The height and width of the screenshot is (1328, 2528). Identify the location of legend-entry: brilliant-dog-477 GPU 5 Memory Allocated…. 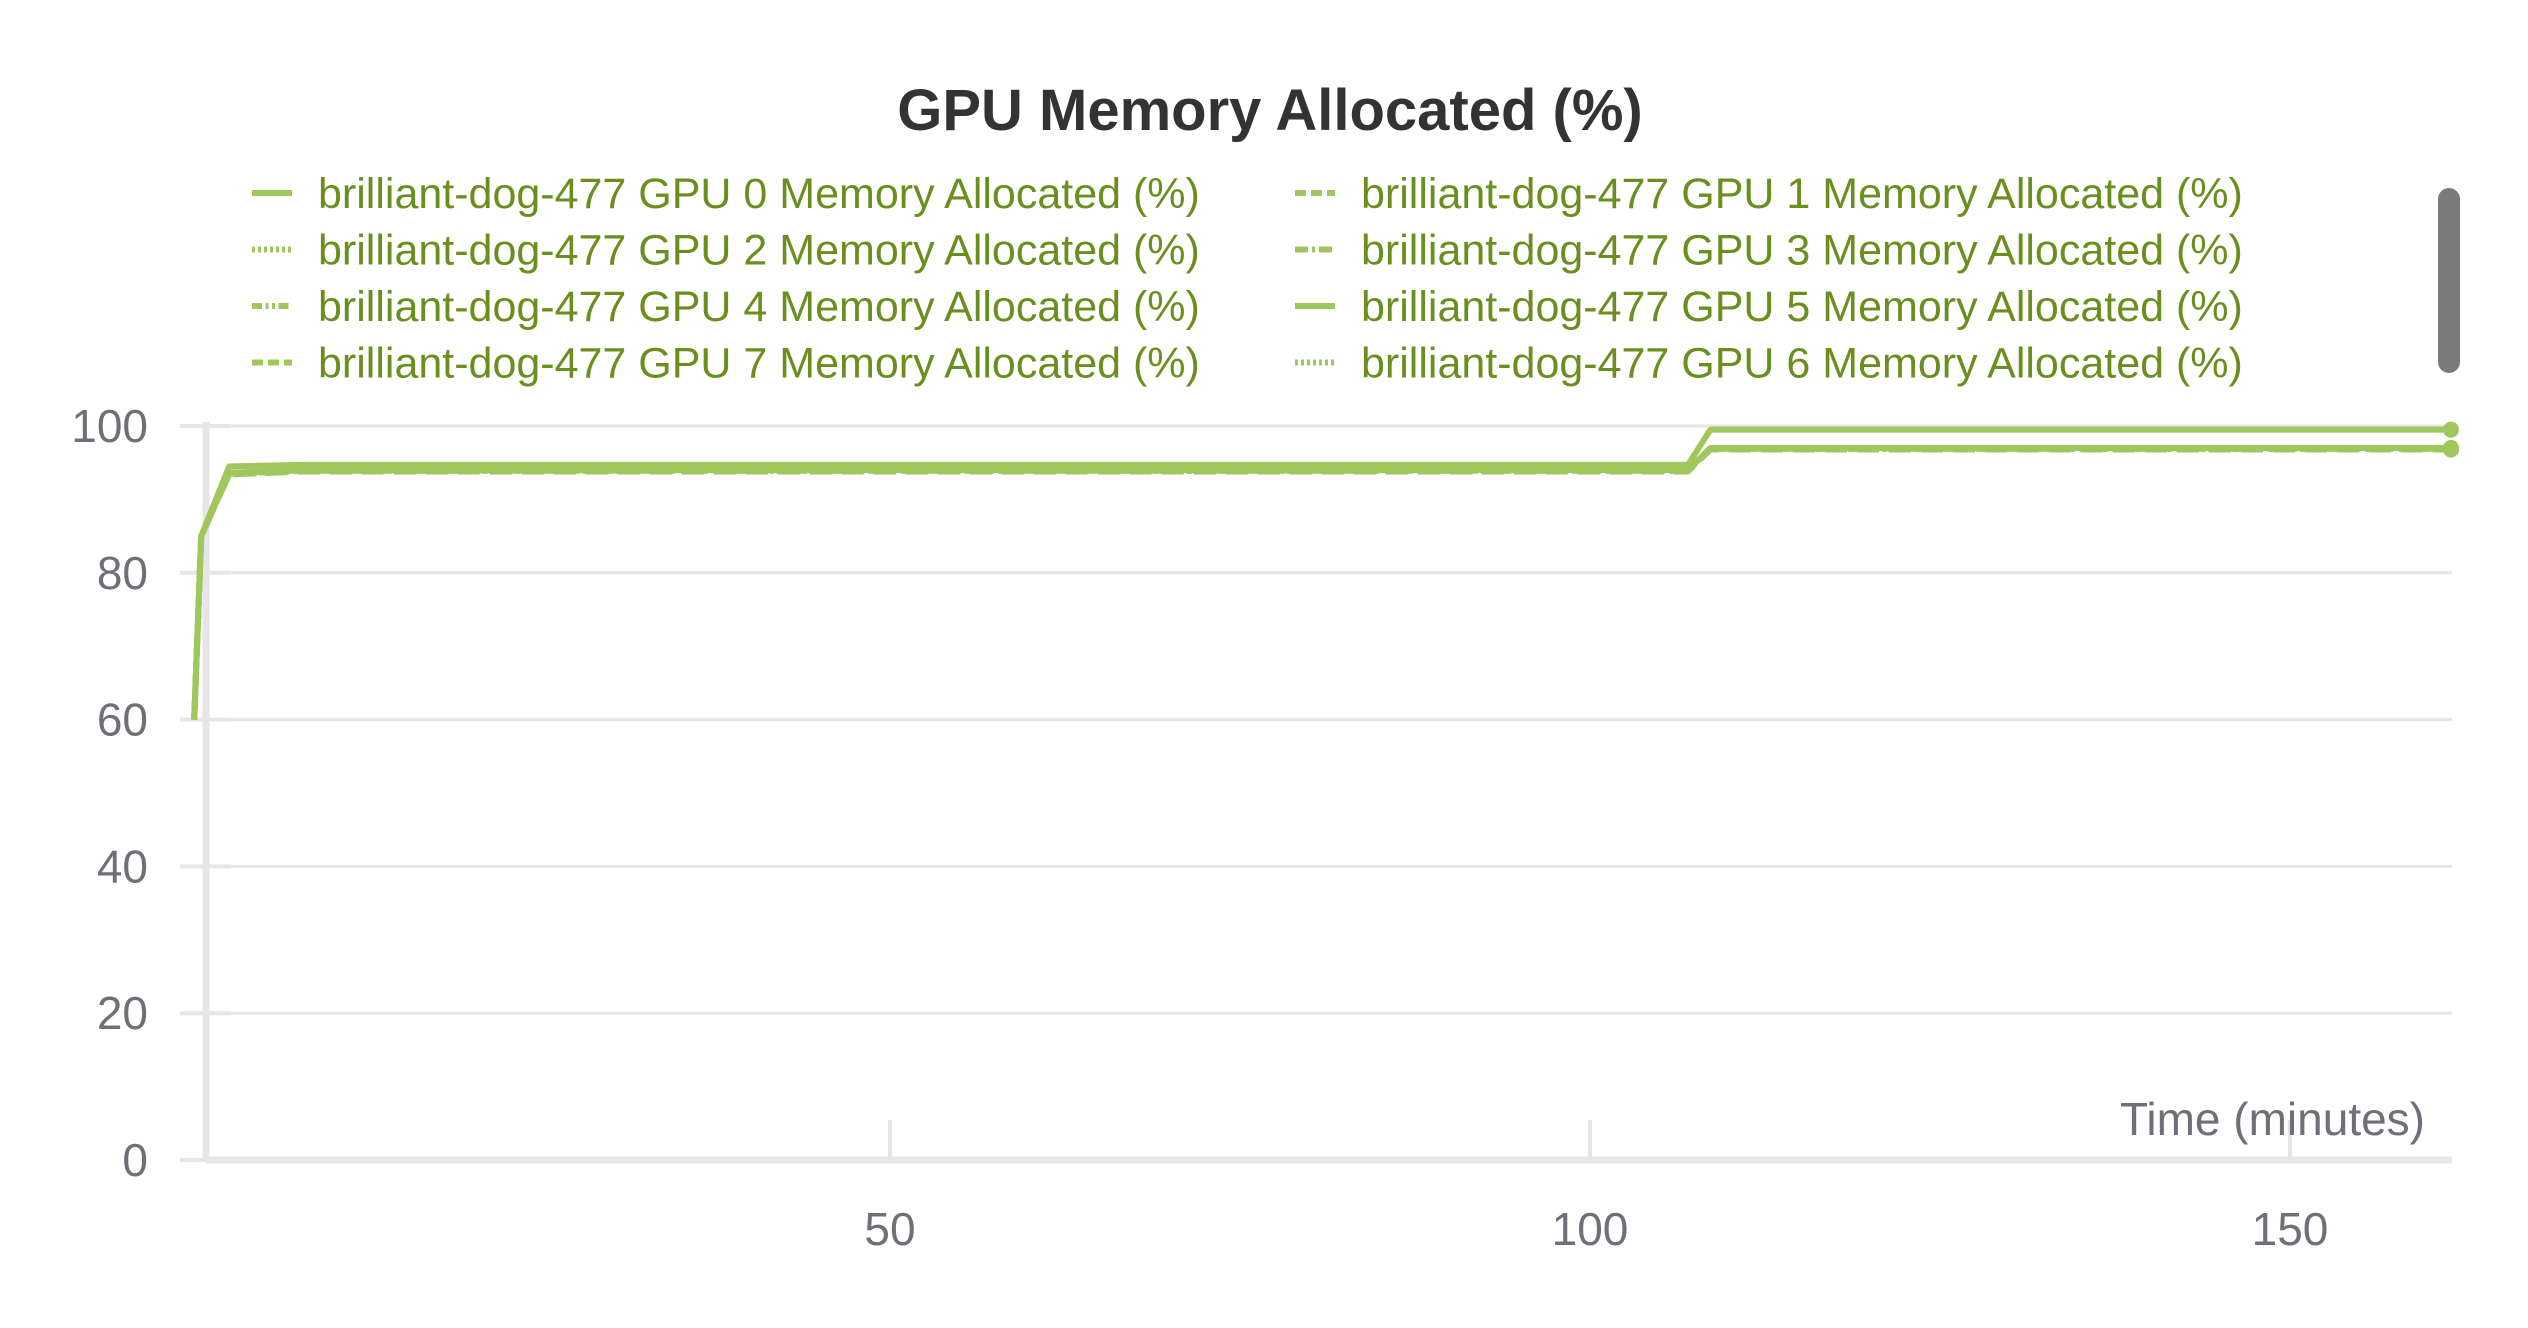
(1802, 307).